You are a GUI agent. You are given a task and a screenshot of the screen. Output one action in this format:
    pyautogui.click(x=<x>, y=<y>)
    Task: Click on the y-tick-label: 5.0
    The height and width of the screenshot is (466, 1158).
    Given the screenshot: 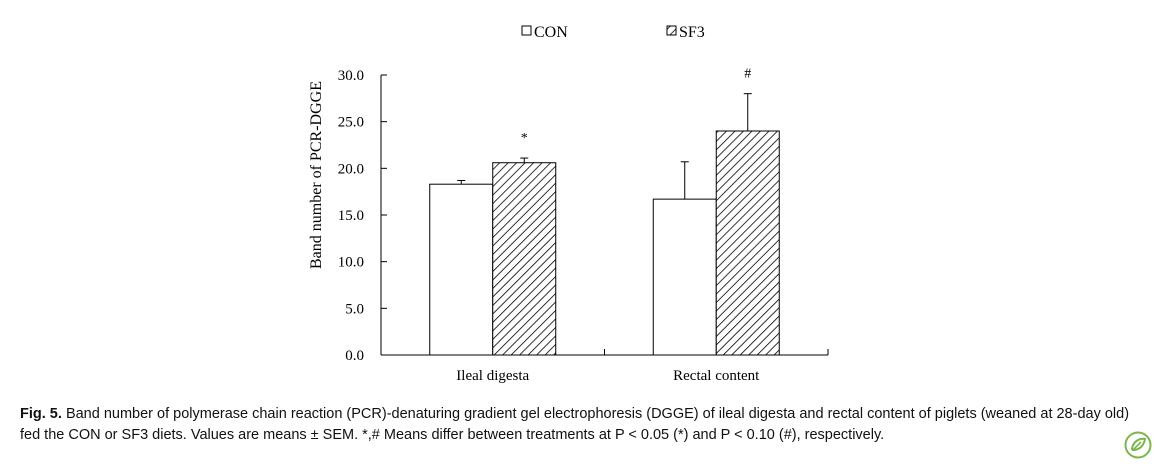 What is the action you would take?
    pyautogui.click(x=354, y=309)
    